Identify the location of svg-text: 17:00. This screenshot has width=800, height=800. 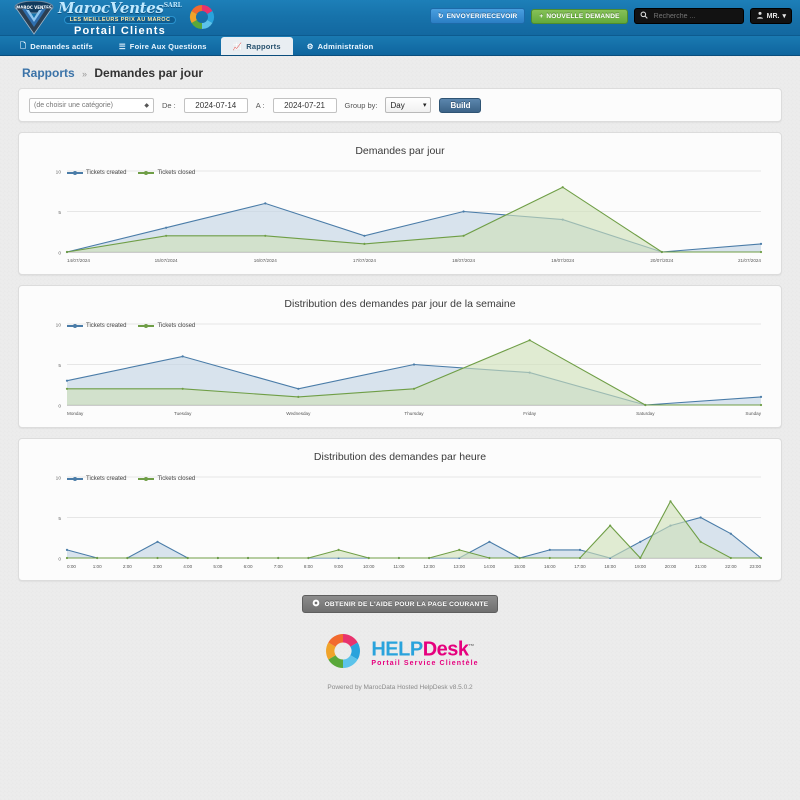
(580, 566).